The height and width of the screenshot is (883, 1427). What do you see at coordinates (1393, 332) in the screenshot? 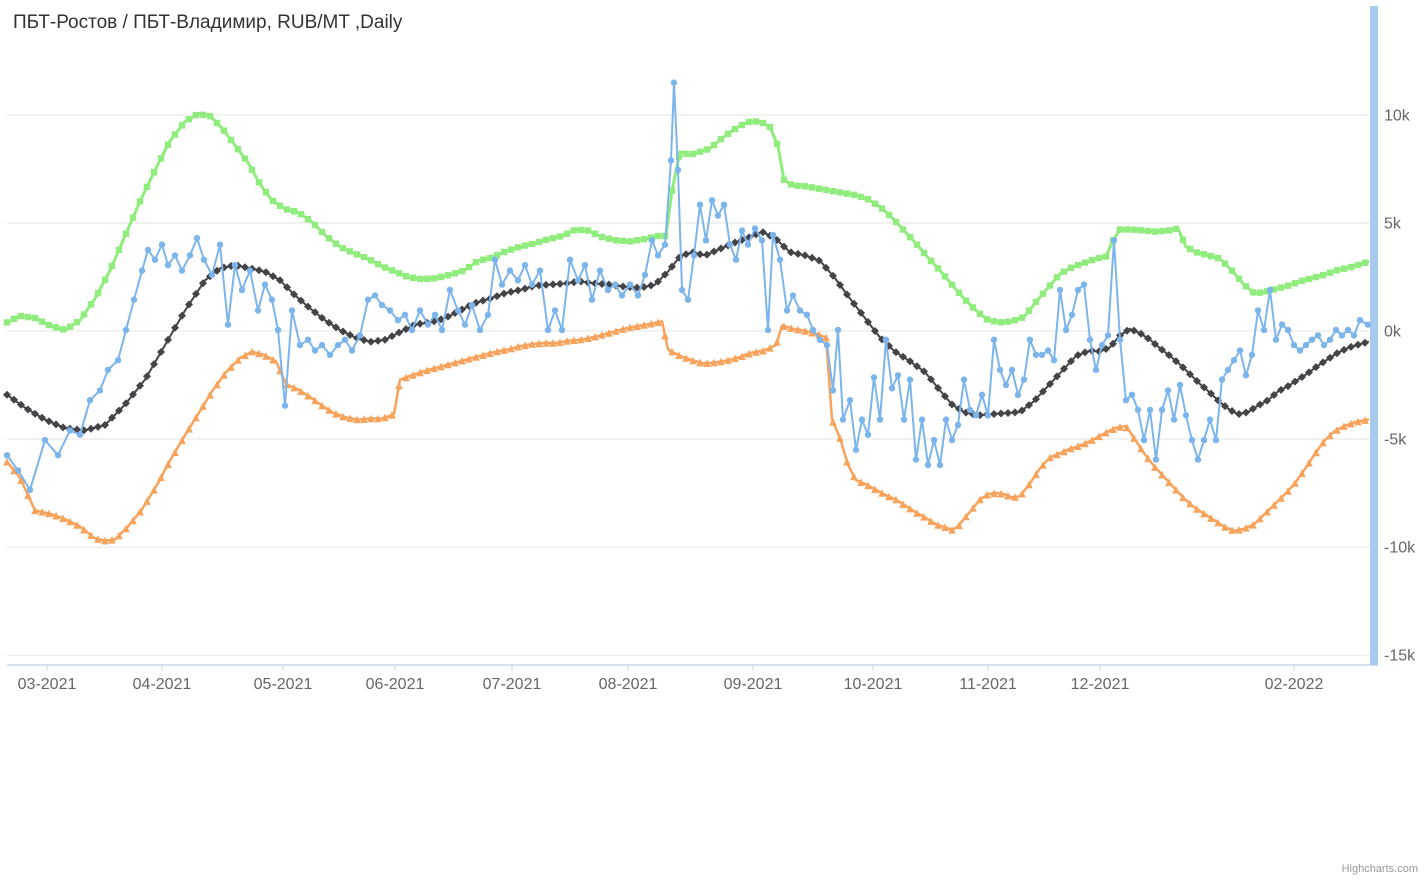
I see `y-axis-label: 0k` at bounding box center [1393, 332].